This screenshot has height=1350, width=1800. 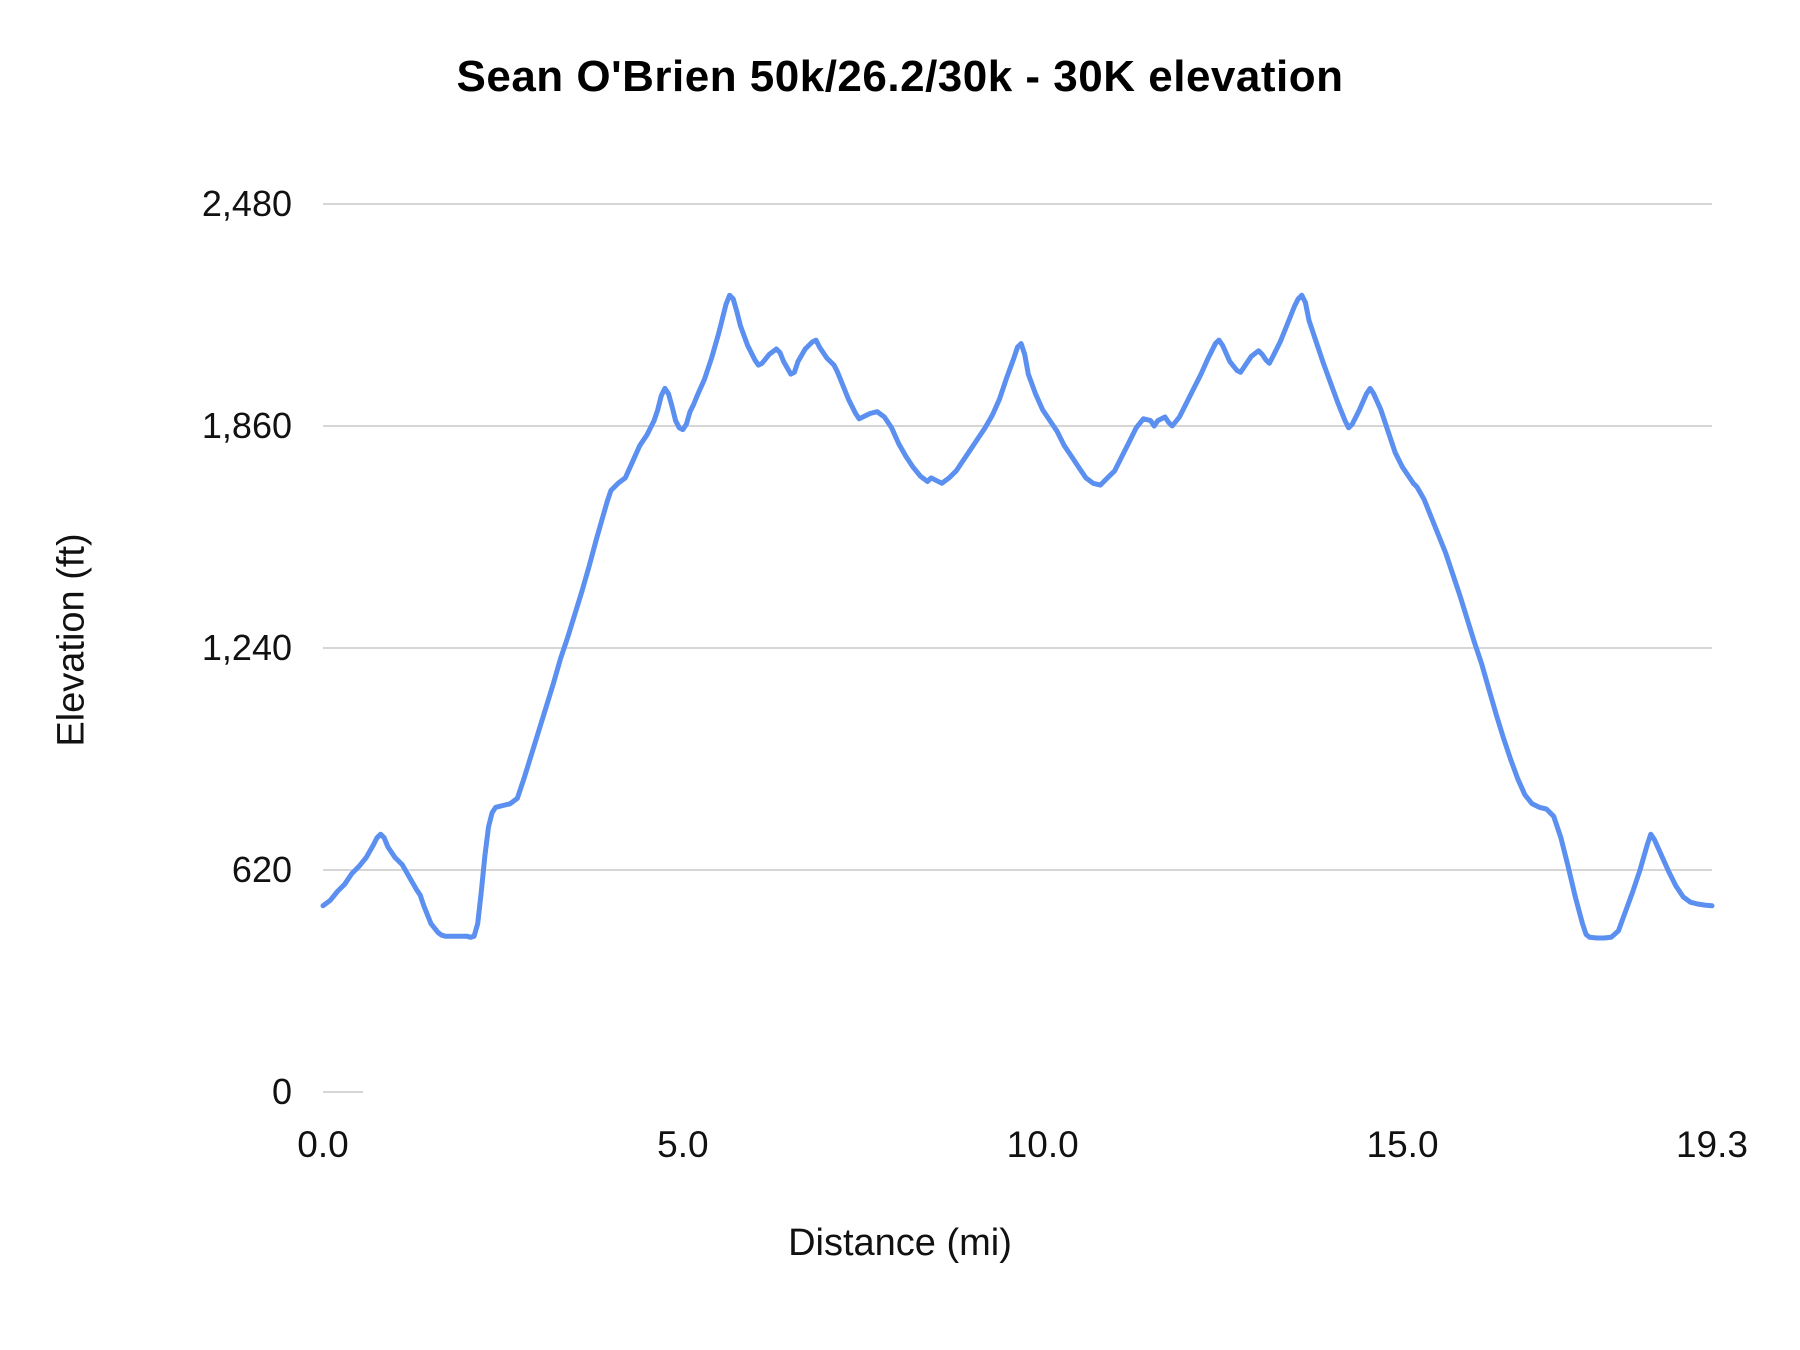 I want to click on x-tick-label: 10.0, so click(x=1042, y=1144).